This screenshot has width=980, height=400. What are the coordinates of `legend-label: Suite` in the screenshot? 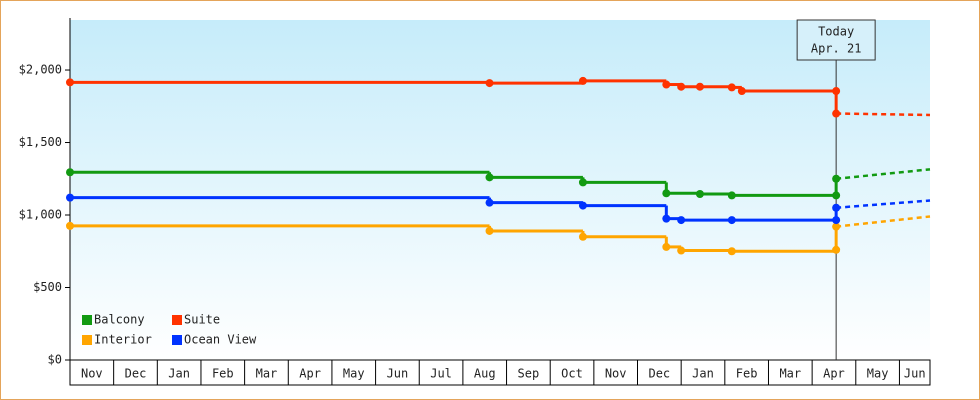 It's located at (202, 320).